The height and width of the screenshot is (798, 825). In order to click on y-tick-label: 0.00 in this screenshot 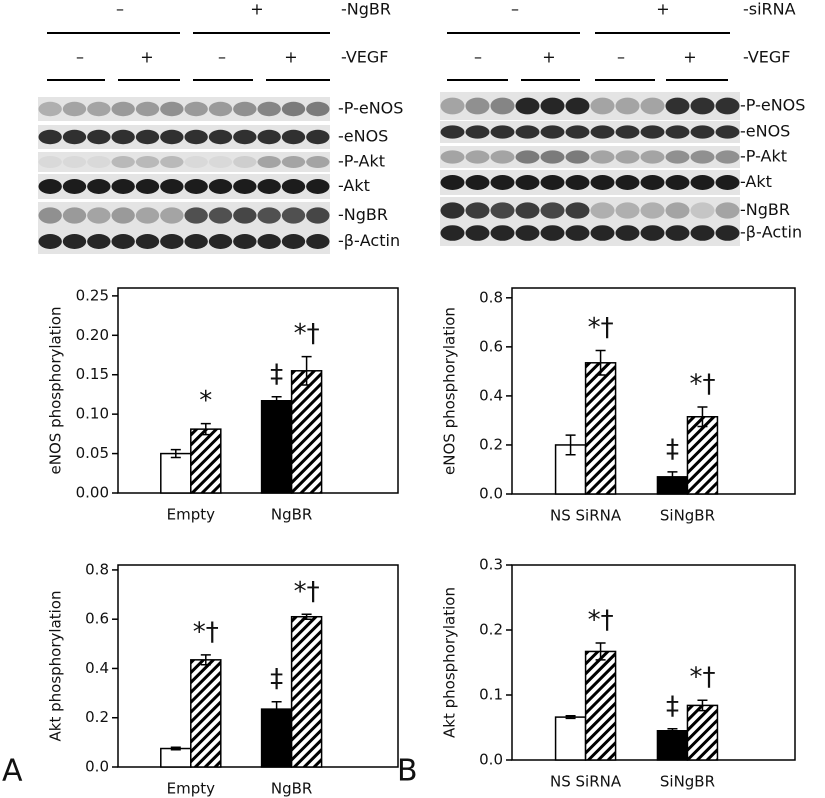, I will do `click(92, 493)`.